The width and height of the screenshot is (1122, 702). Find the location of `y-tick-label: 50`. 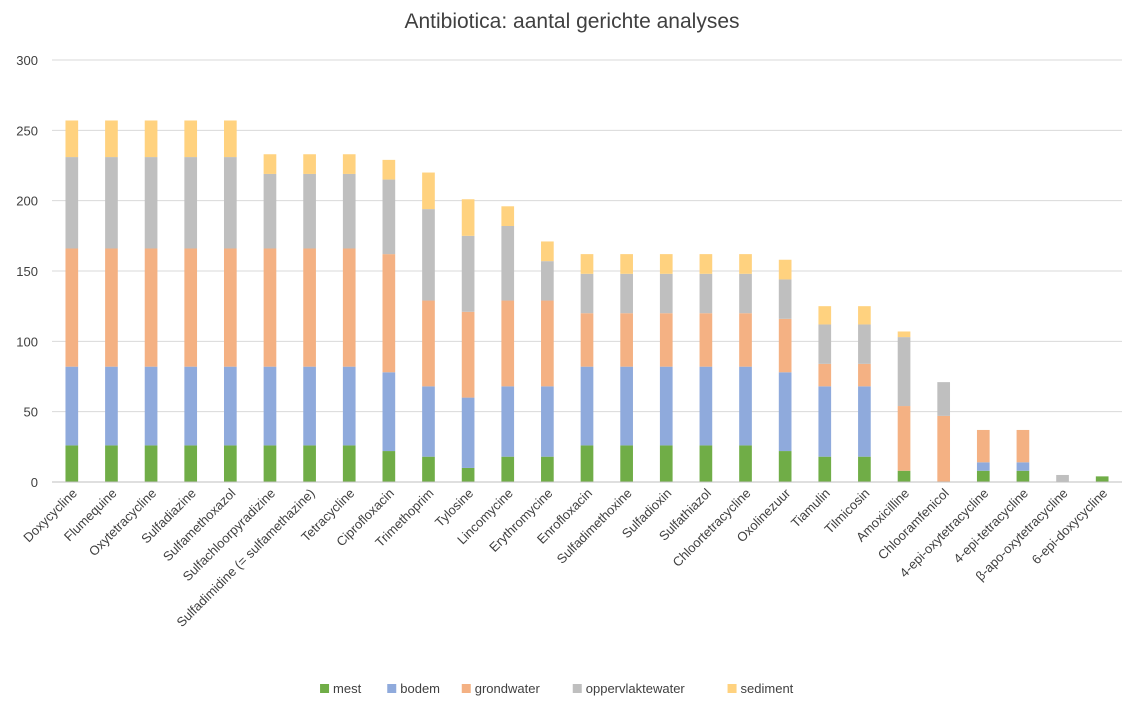

y-tick-label: 50 is located at coordinates (31, 412).